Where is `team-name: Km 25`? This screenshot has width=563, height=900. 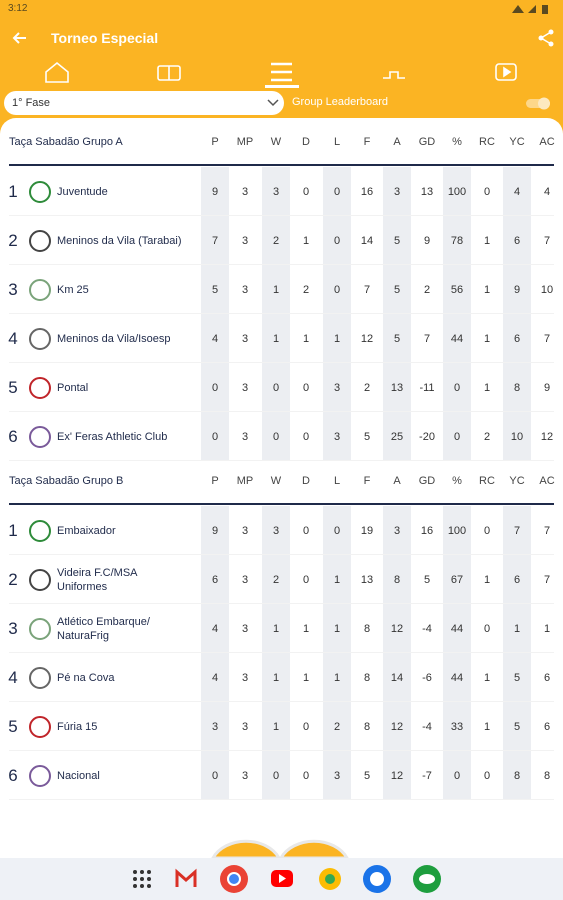 team-name: Km 25 is located at coordinates (73, 289).